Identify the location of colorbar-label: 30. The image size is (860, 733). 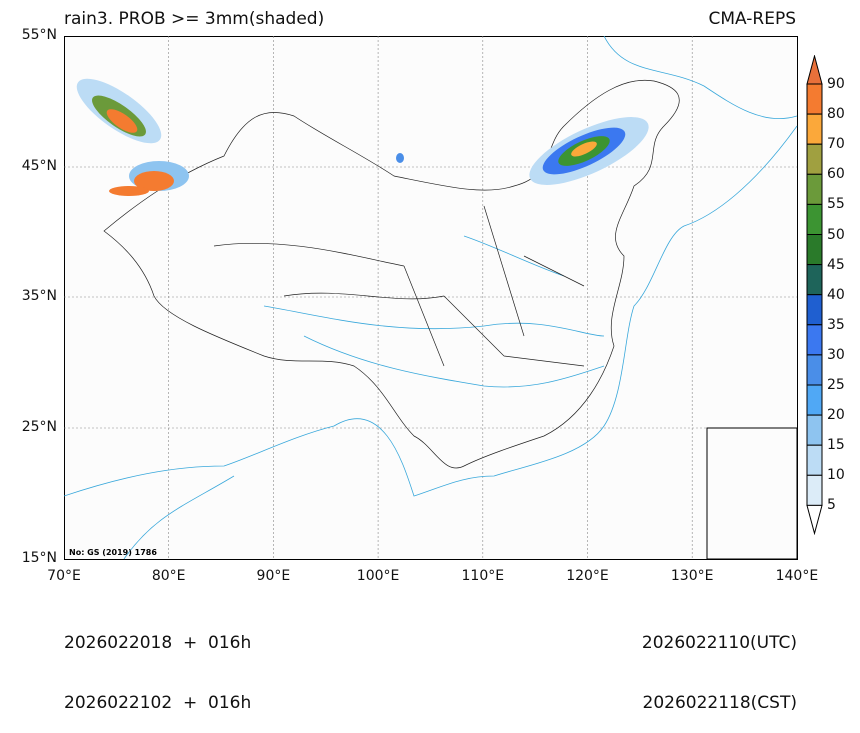
(836, 354).